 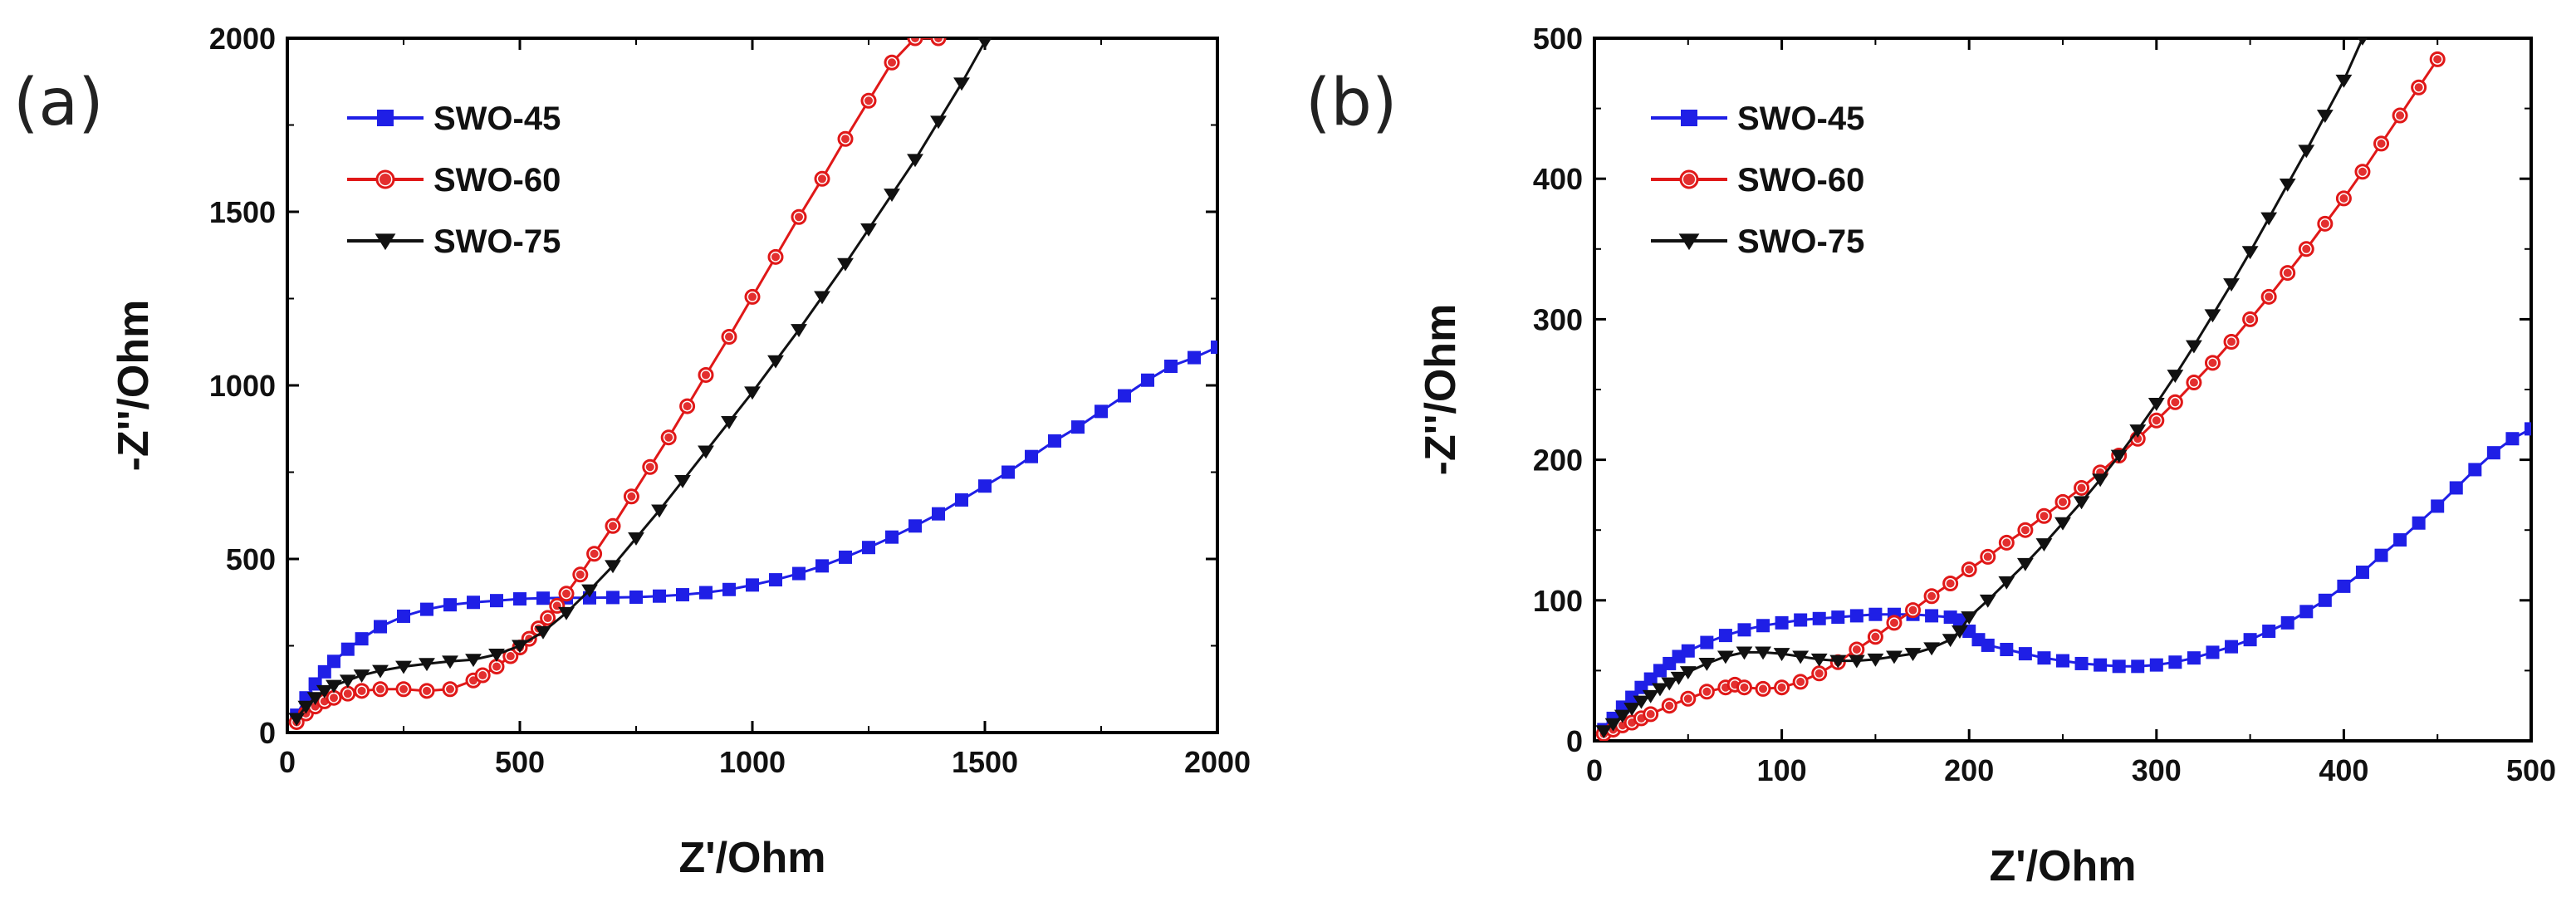 I want to click on x-tick-label: 0, so click(x=1595, y=770).